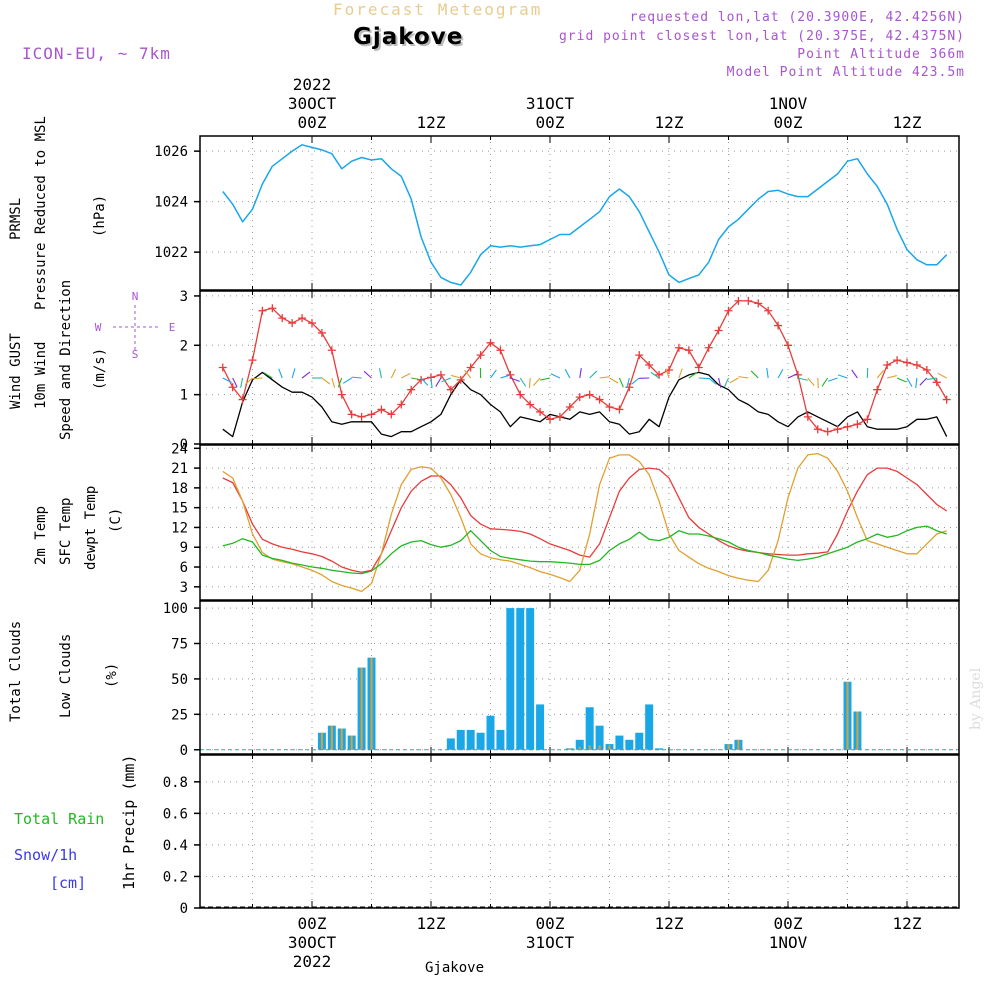 The height and width of the screenshot is (1000, 1000). Describe the element at coordinates (312, 103) in the screenshot. I see `top-time-label: 30OCT` at that location.